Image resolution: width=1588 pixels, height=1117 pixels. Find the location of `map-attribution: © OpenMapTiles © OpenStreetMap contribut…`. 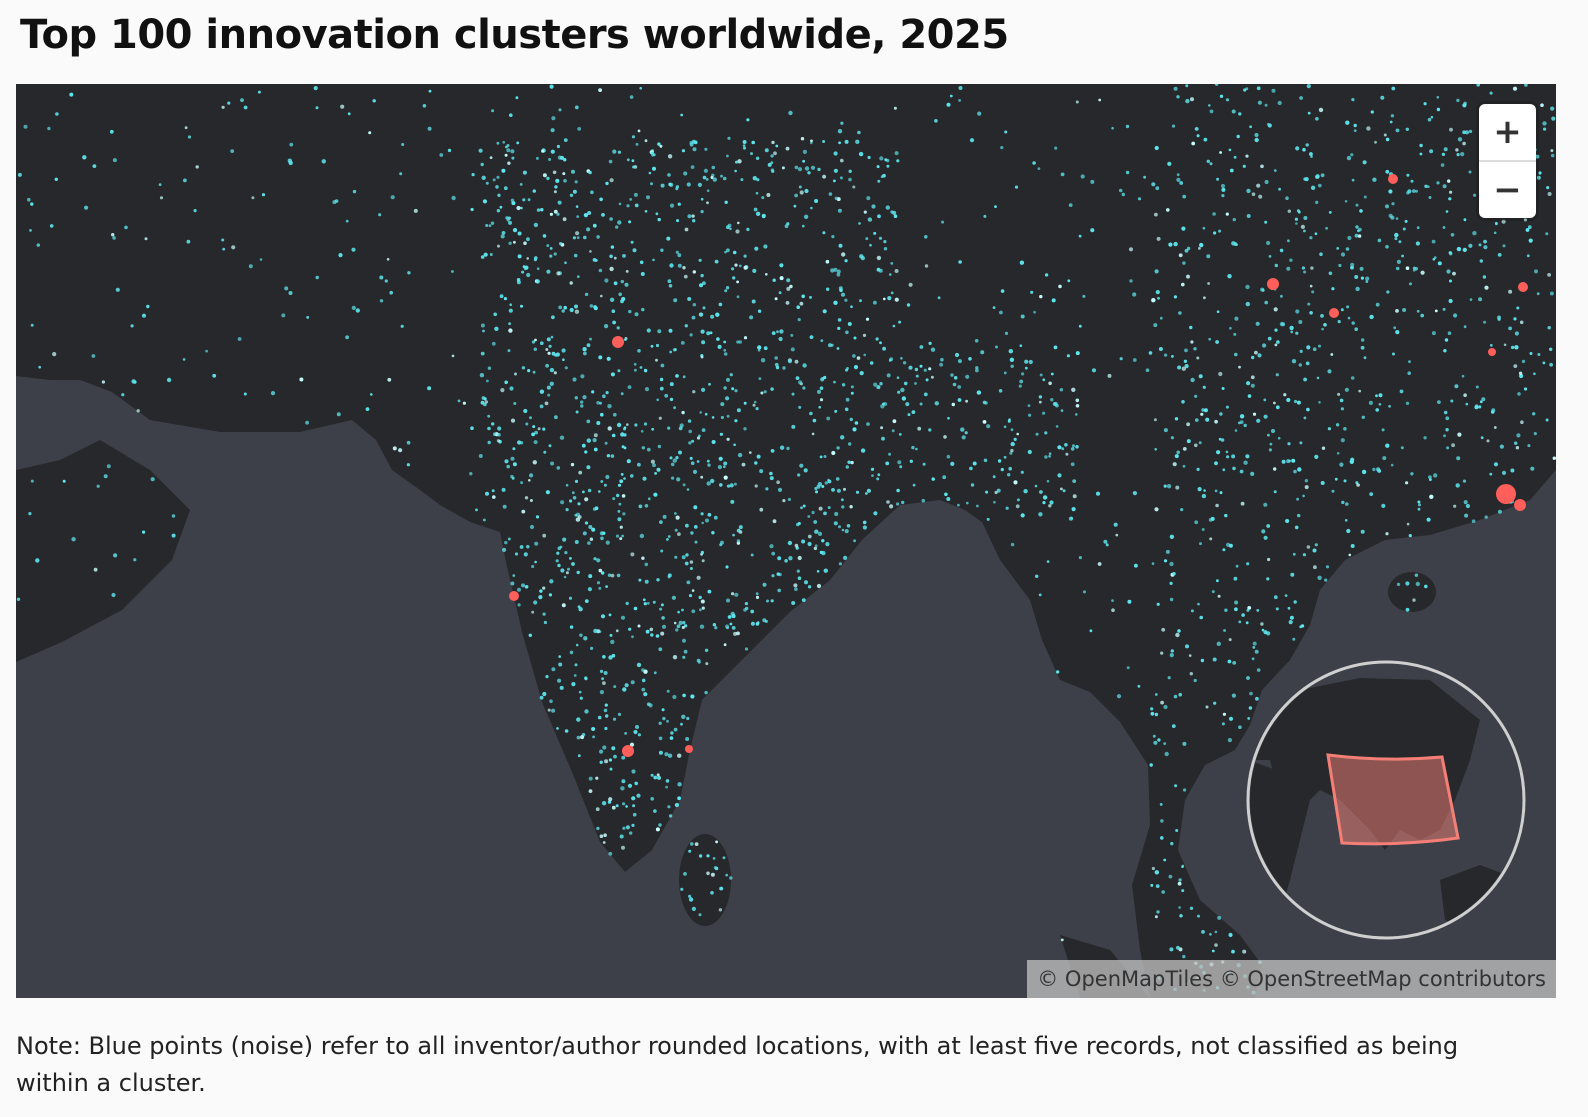

map-attribution: © OpenMapTiles © OpenStreetMap contribut… is located at coordinates (1291, 979).